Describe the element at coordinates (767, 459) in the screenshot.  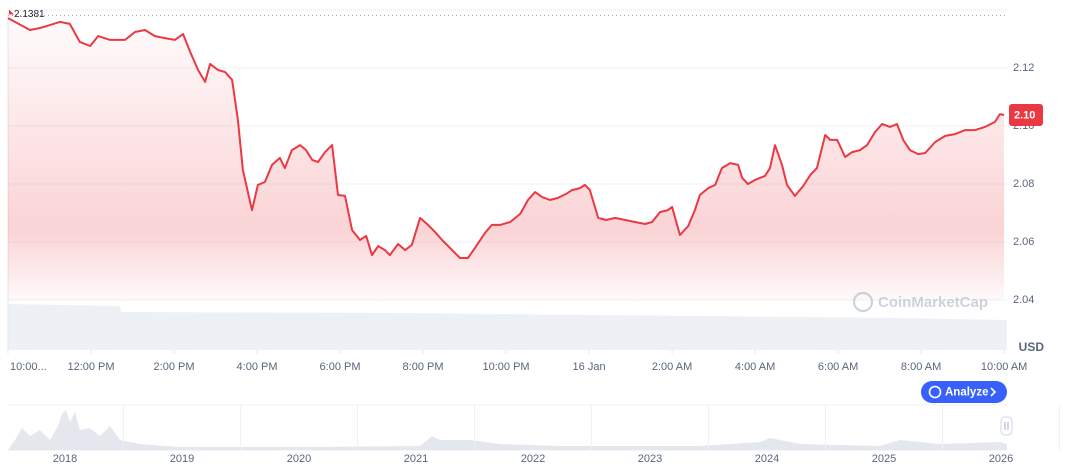
I see `nav-year-label: 2024` at that location.